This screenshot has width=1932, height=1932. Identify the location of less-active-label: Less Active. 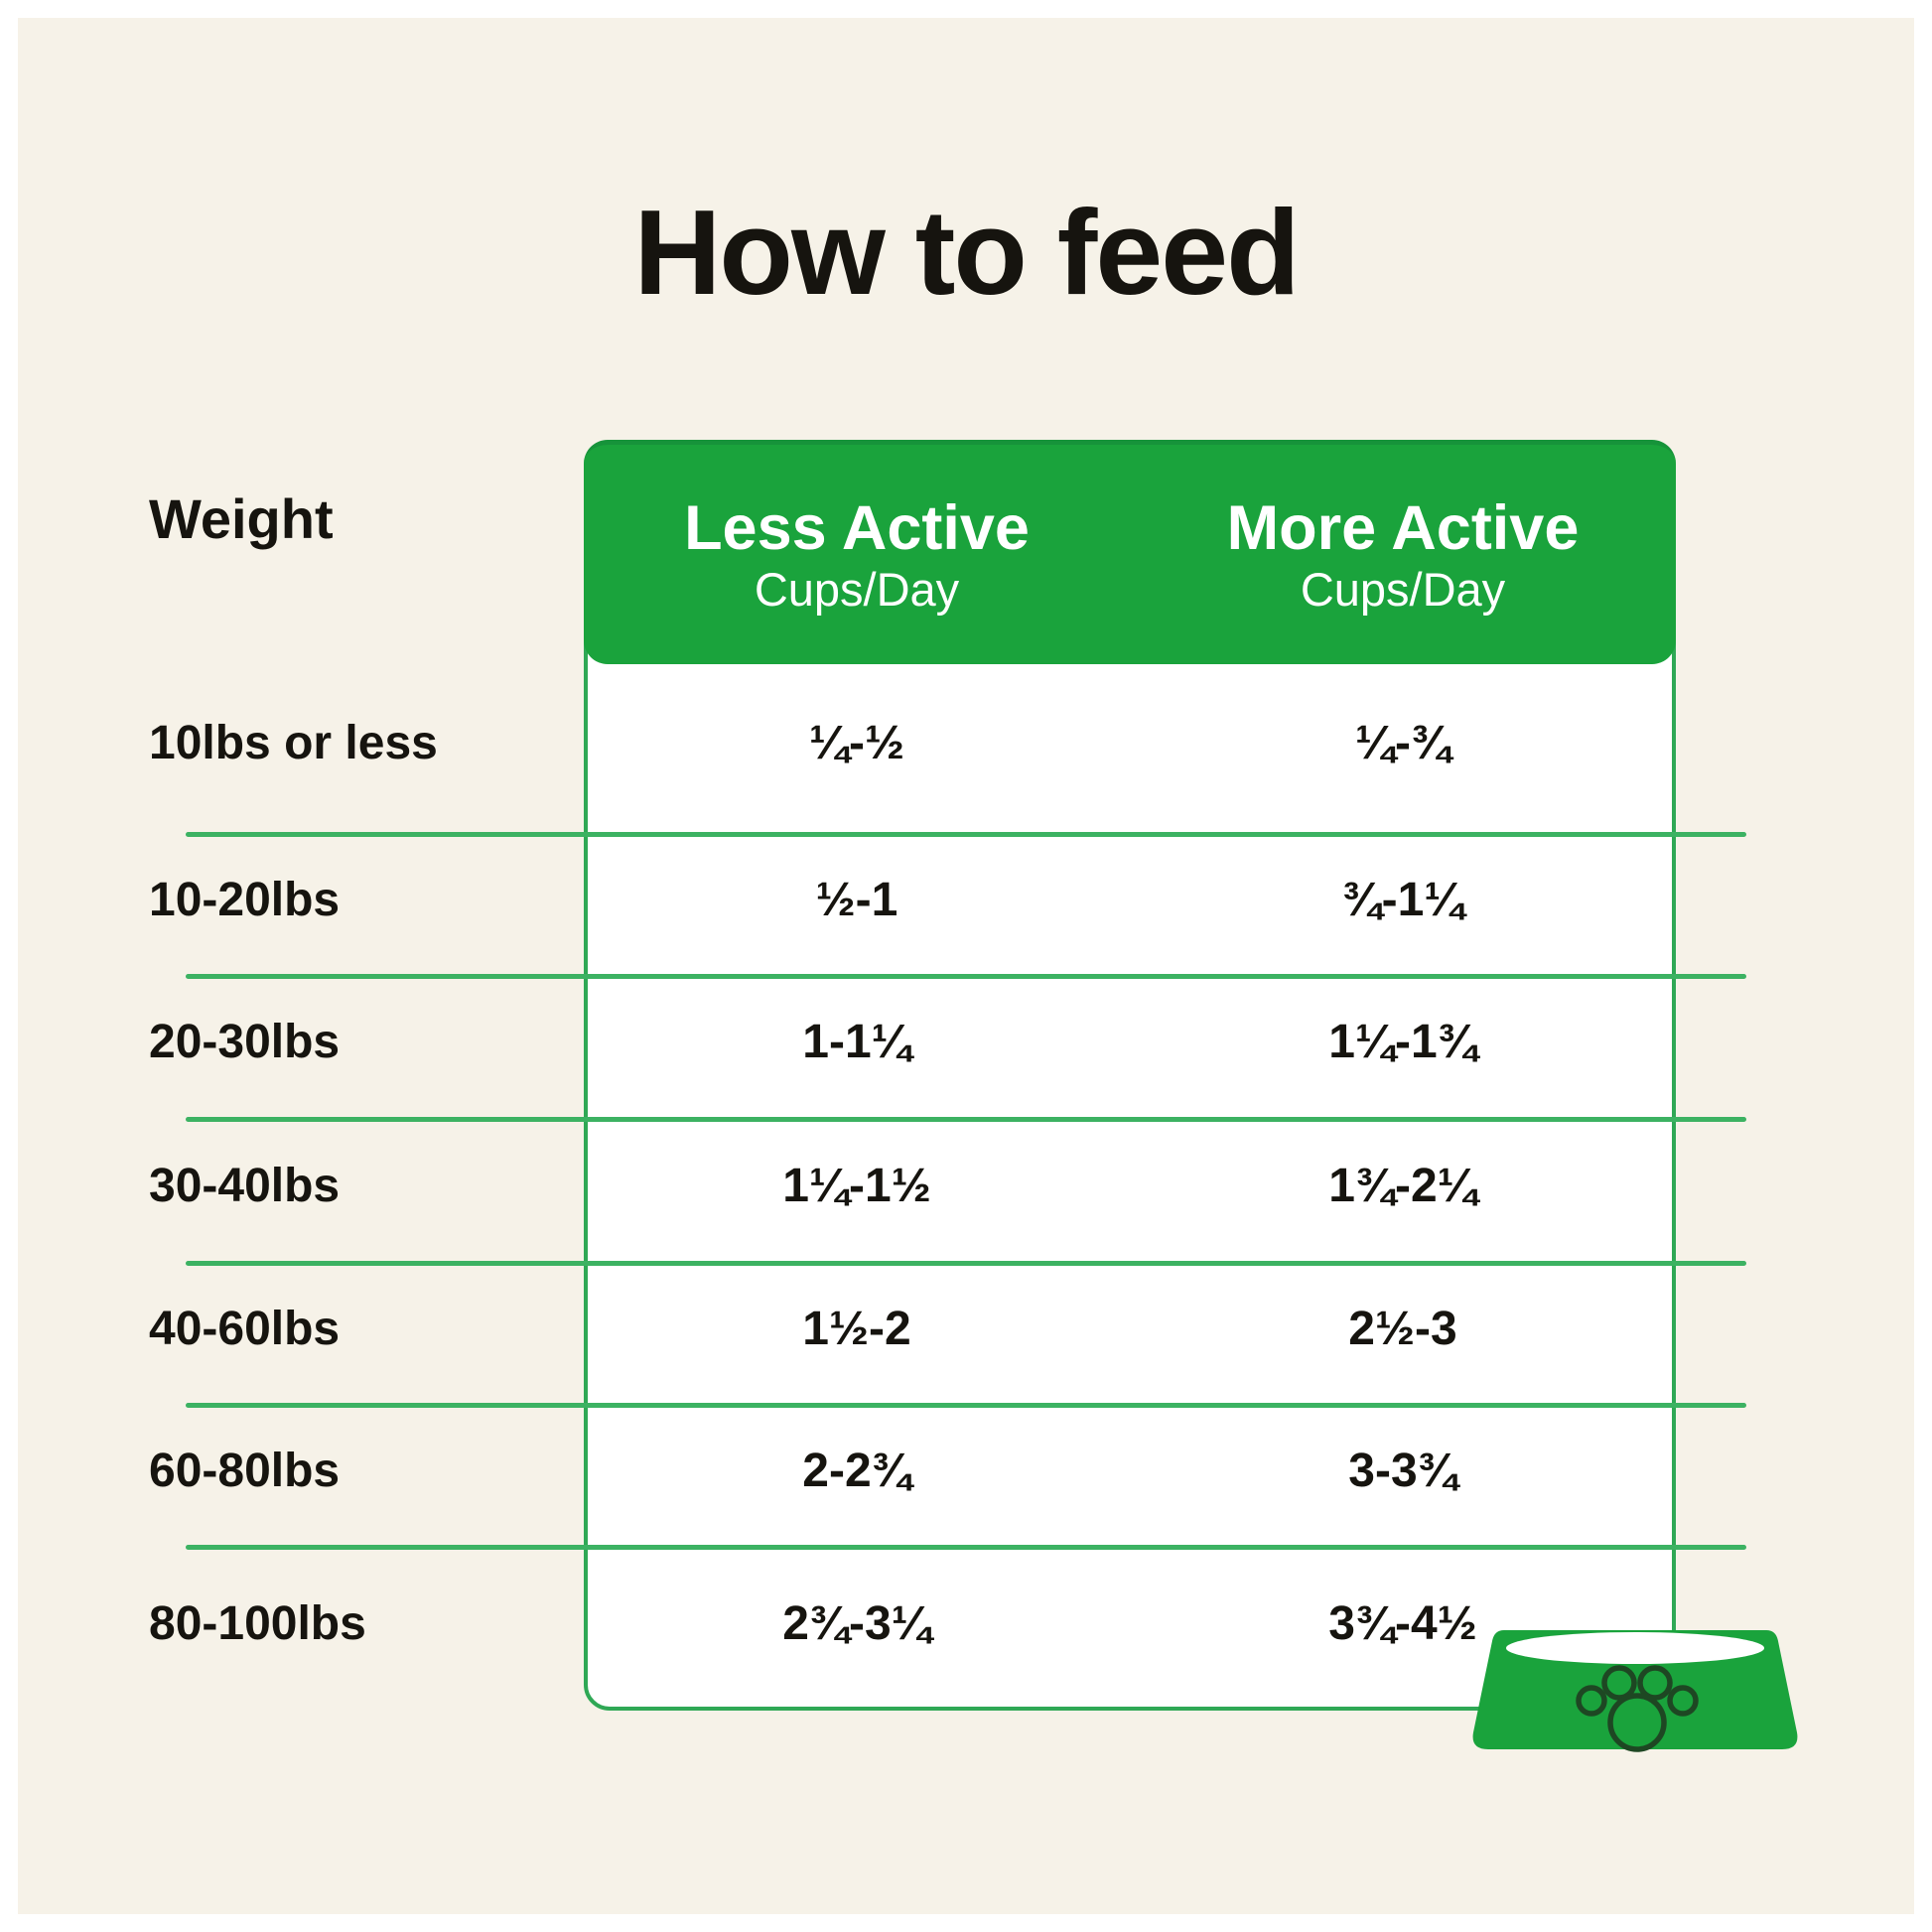
(857, 528).